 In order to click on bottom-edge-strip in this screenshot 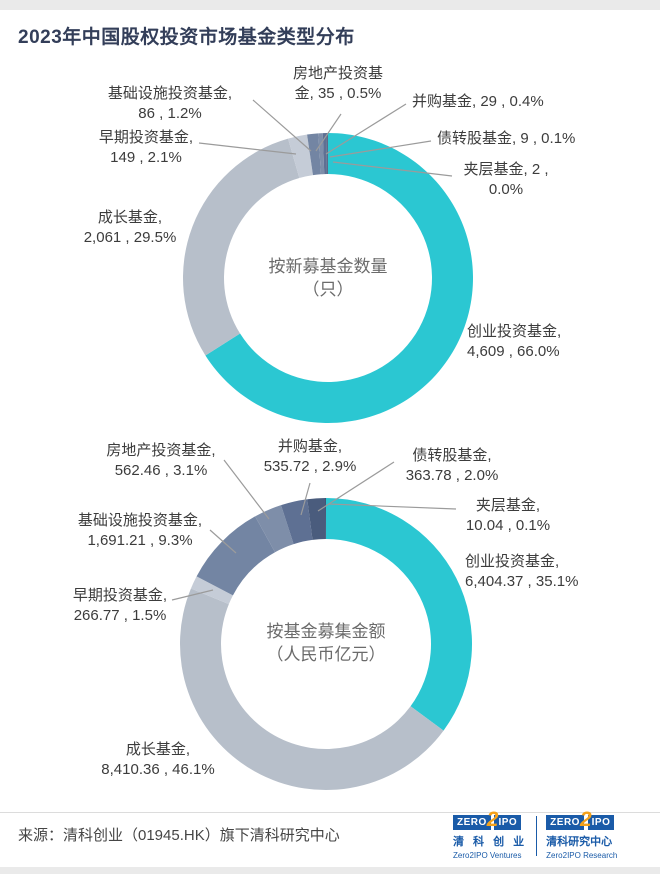, I will do `click(330, 870)`.